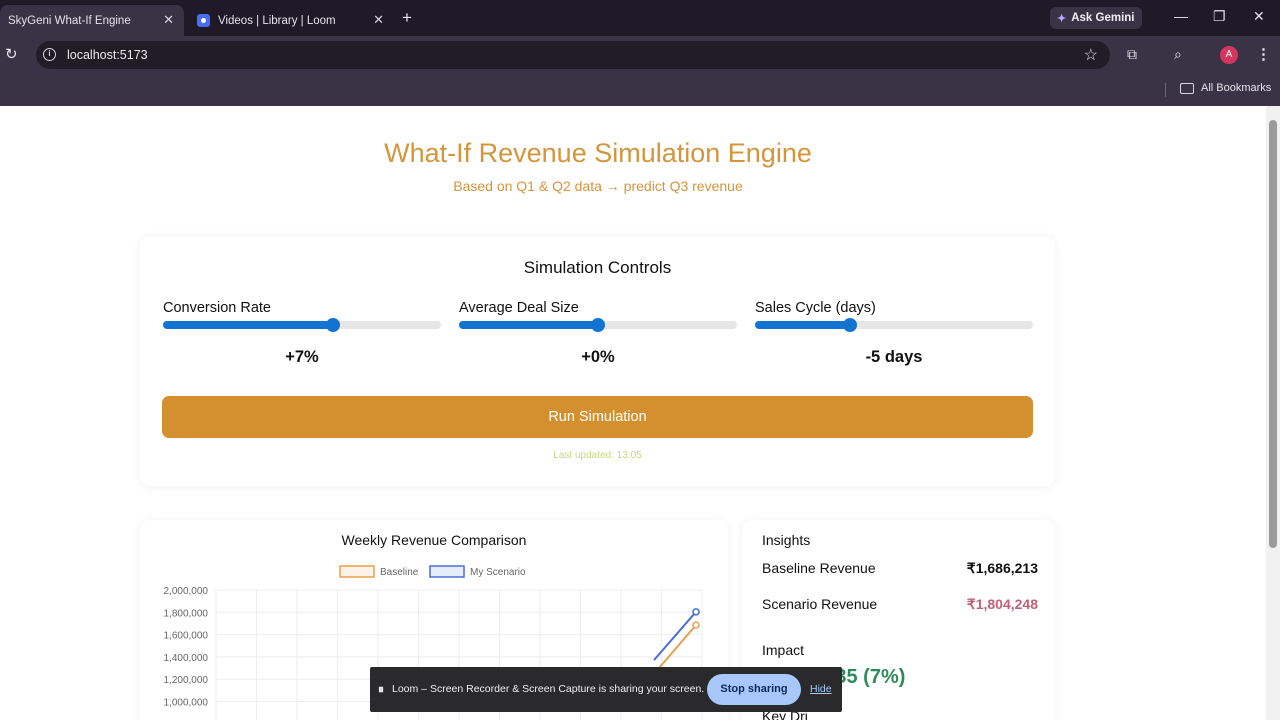  Describe the element at coordinates (833, 676) in the screenshot. I see `impact-value: +₹118,035 (7%)` at that location.